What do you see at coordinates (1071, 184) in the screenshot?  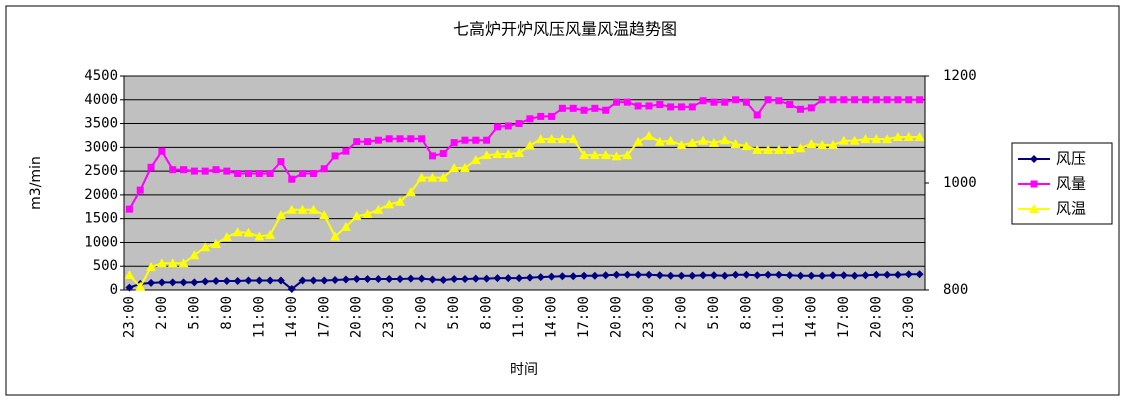 I see `legend-label: 风量` at bounding box center [1071, 184].